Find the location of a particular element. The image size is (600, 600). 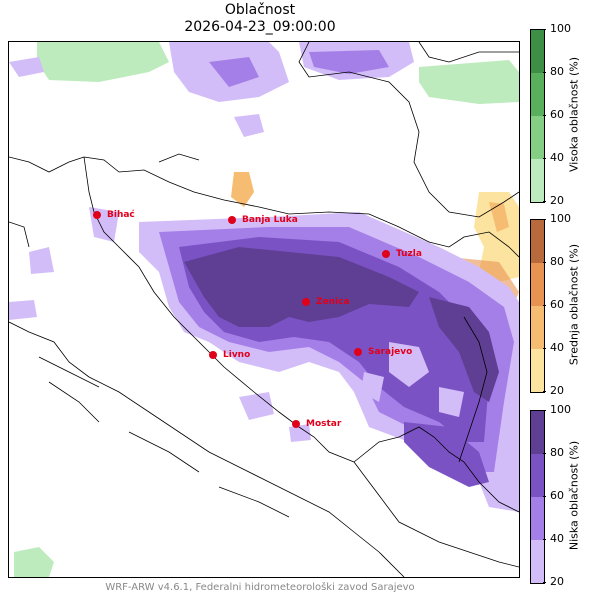

mid-tick-20: 20 is located at coordinates (553, 391).